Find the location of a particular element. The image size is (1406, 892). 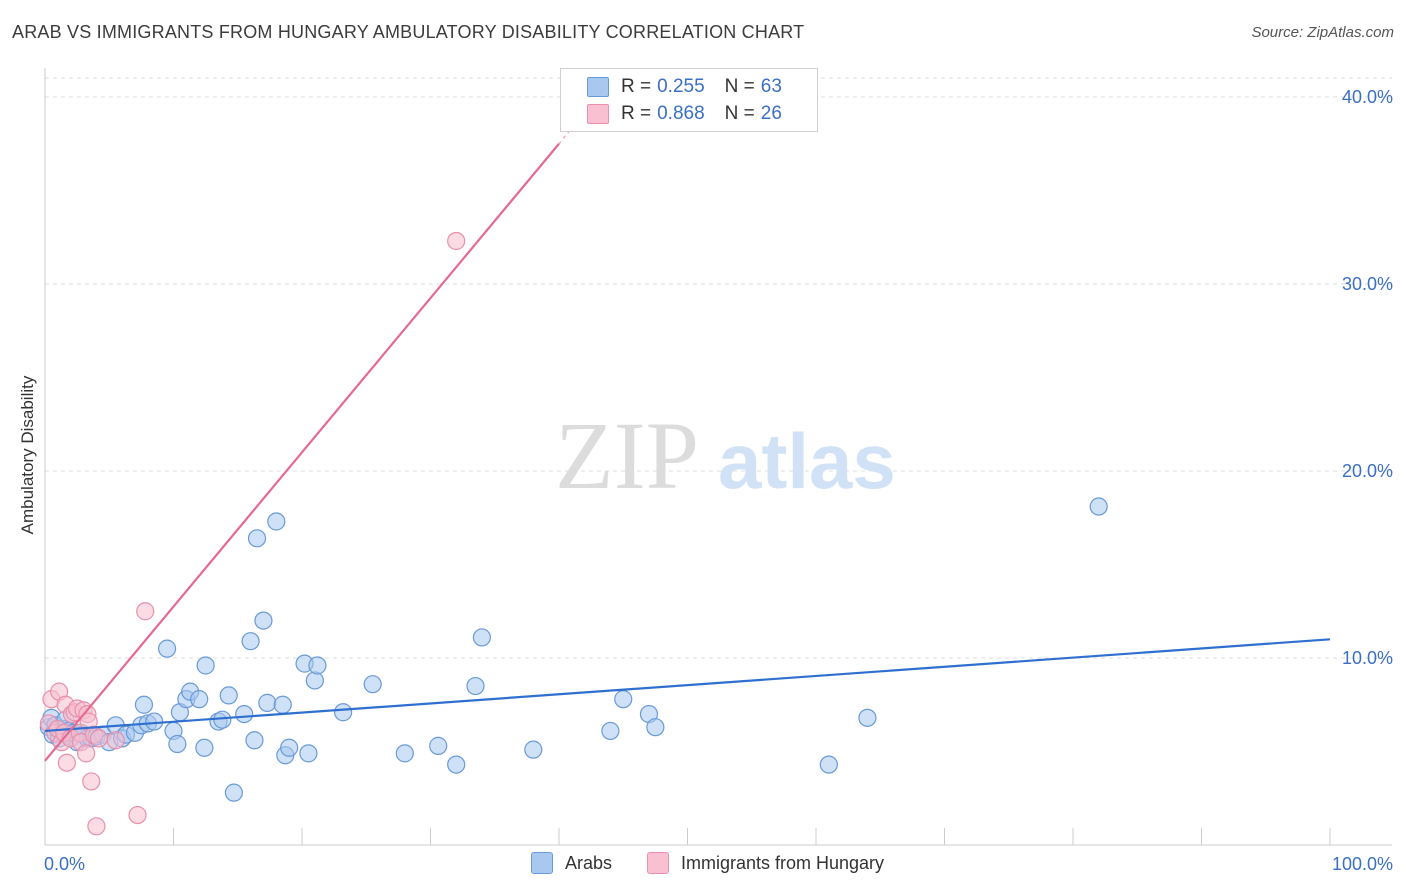

legend-label-hungary: Immigrants from Hungary is located at coordinates (783, 862).